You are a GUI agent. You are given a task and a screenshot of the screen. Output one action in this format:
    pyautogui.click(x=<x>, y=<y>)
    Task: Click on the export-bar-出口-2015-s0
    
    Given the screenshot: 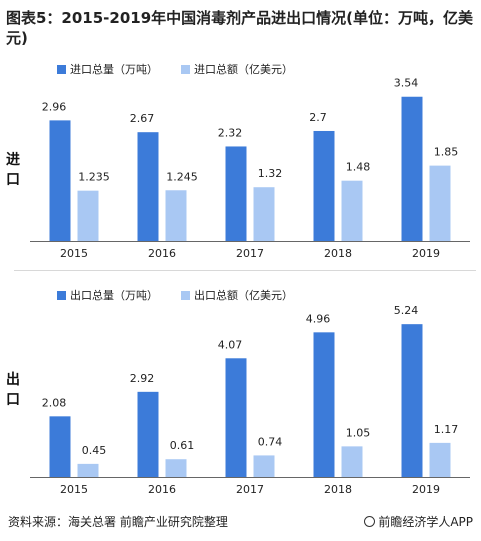 What is the action you would take?
    pyautogui.click(x=60, y=446)
    